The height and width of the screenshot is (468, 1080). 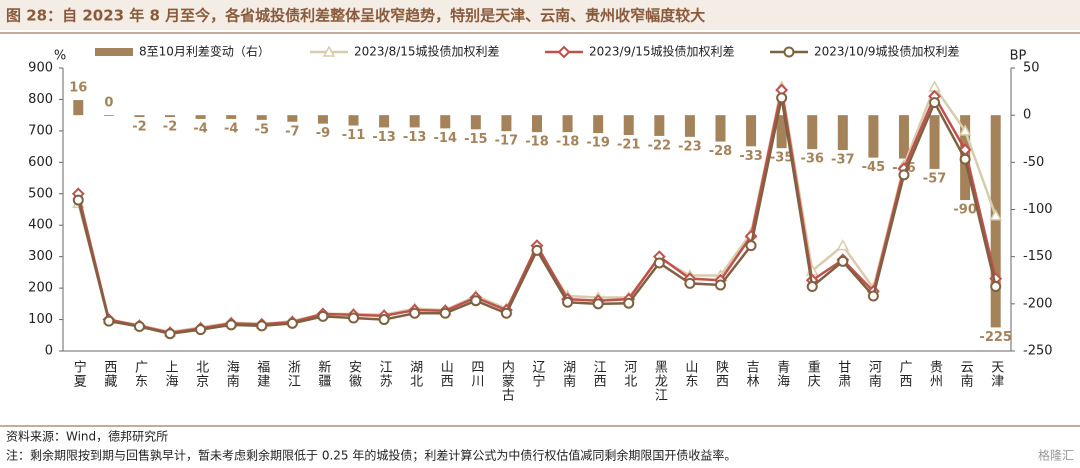 I want to click on y-tick-label: 0, so click(x=49, y=351).